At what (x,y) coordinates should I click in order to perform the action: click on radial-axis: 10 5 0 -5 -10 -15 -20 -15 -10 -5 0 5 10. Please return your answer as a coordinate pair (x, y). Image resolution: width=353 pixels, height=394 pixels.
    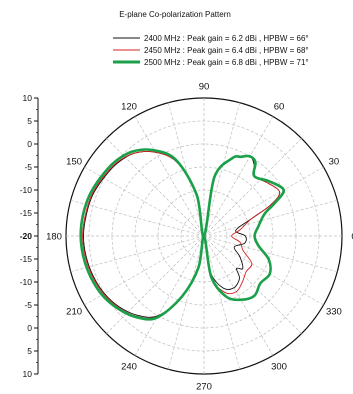
    Looking at the image, I should click on (29, 236).